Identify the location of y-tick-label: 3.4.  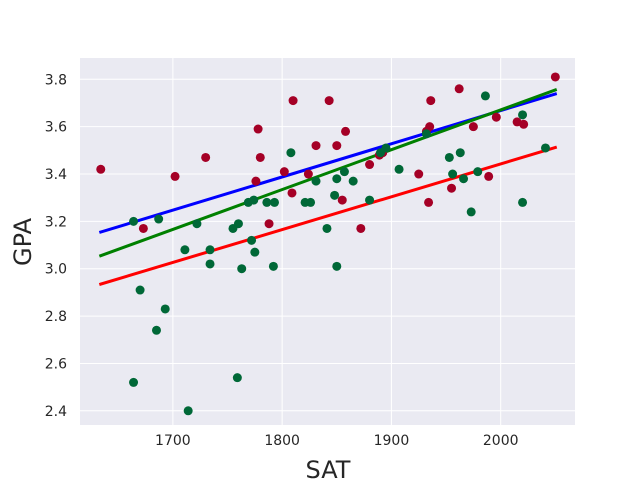
(56, 175).